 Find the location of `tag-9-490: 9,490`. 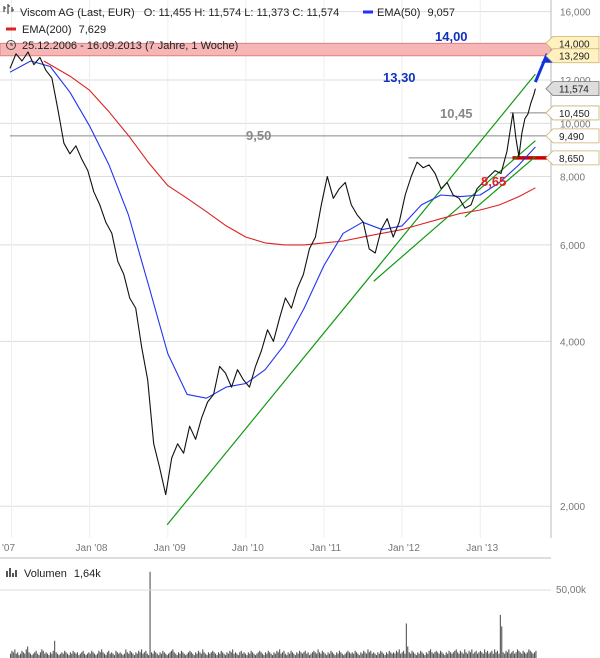

tag-9-490: 9,490 is located at coordinates (571, 137).